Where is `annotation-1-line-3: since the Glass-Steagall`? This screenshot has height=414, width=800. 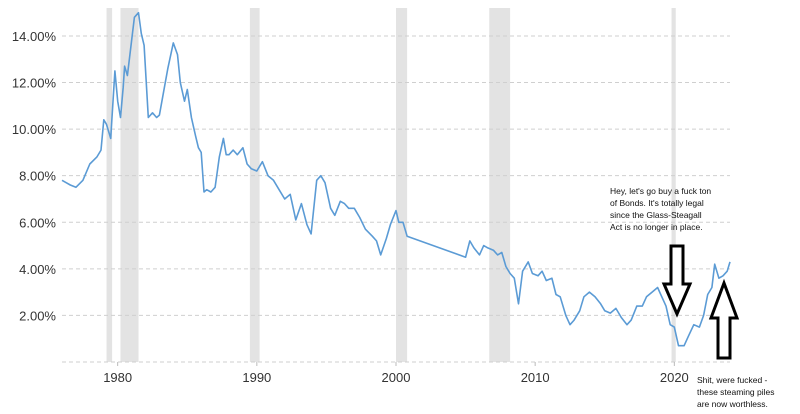 annotation-1-line-3: since the Glass-Steagall is located at coordinates (656, 215).